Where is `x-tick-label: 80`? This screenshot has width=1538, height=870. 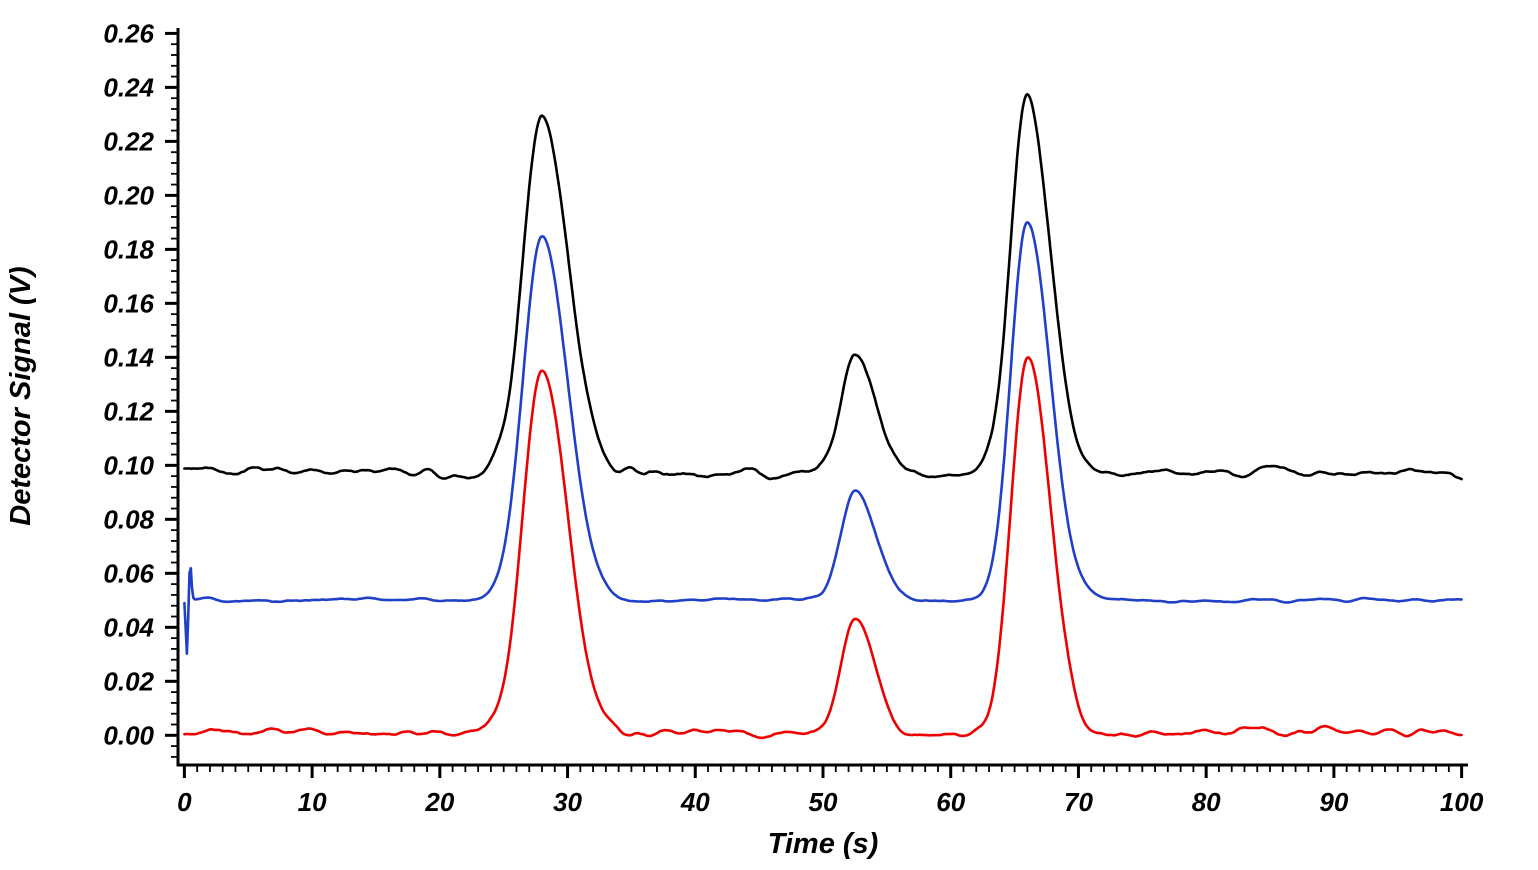
x-tick-label: 80 is located at coordinates (1206, 802).